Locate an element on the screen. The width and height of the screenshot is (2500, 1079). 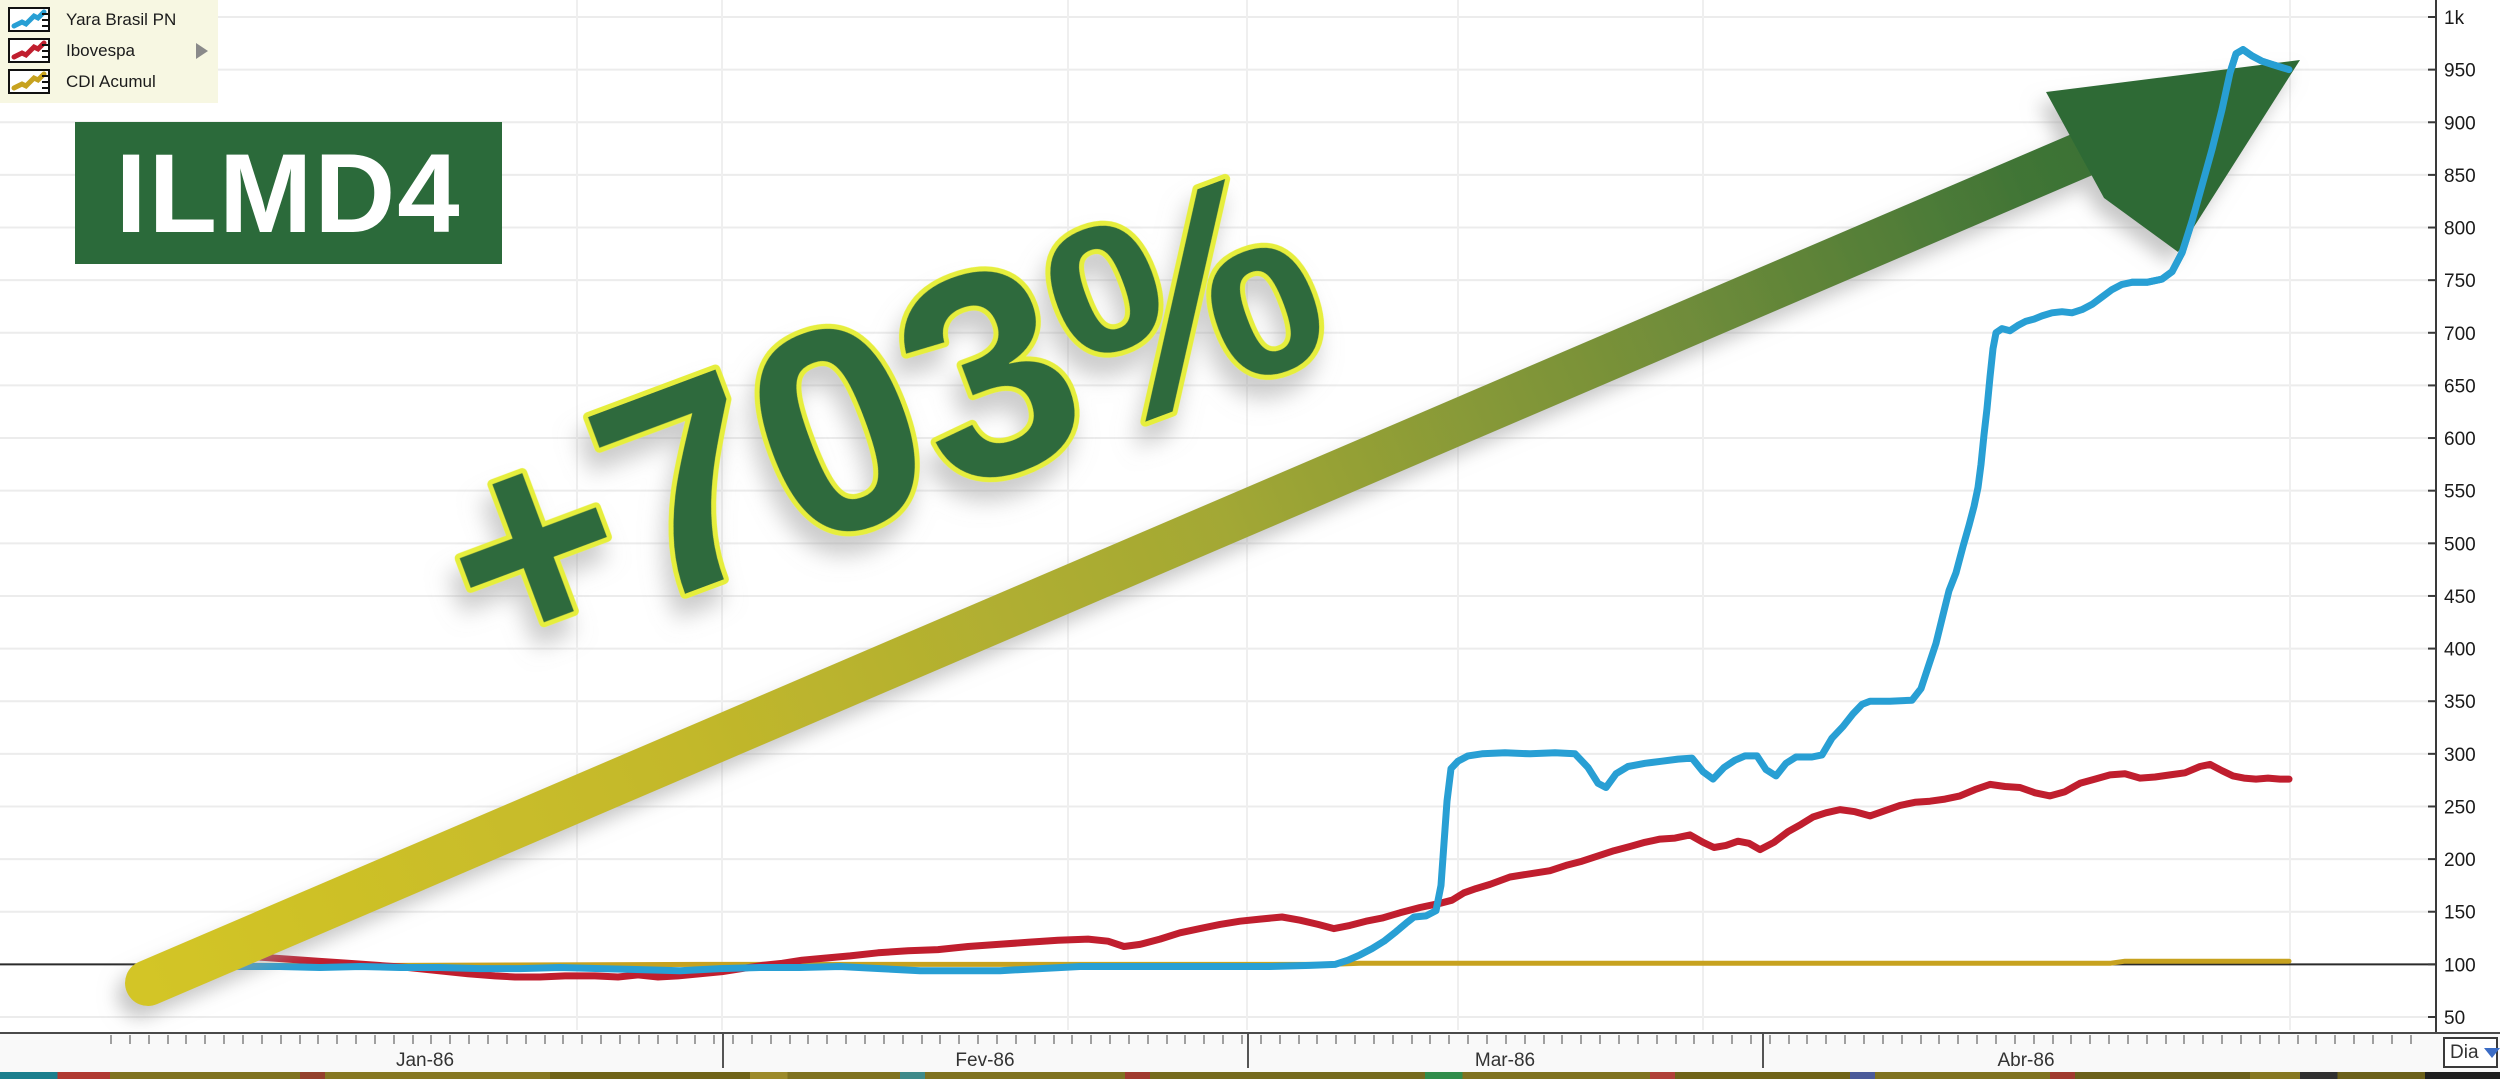
legend-label: Ibovespa is located at coordinates (100, 50).